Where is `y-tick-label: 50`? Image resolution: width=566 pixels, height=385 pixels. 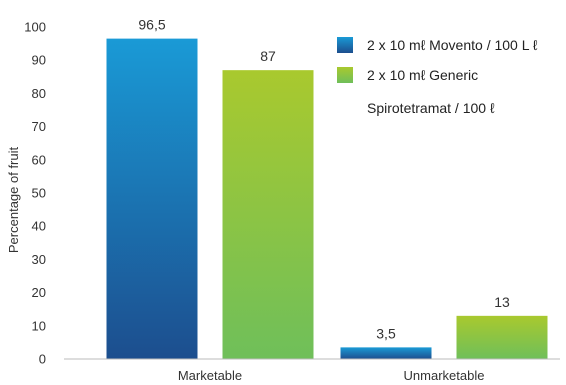 y-tick-label: 50 is located at coordinates (39, 193).